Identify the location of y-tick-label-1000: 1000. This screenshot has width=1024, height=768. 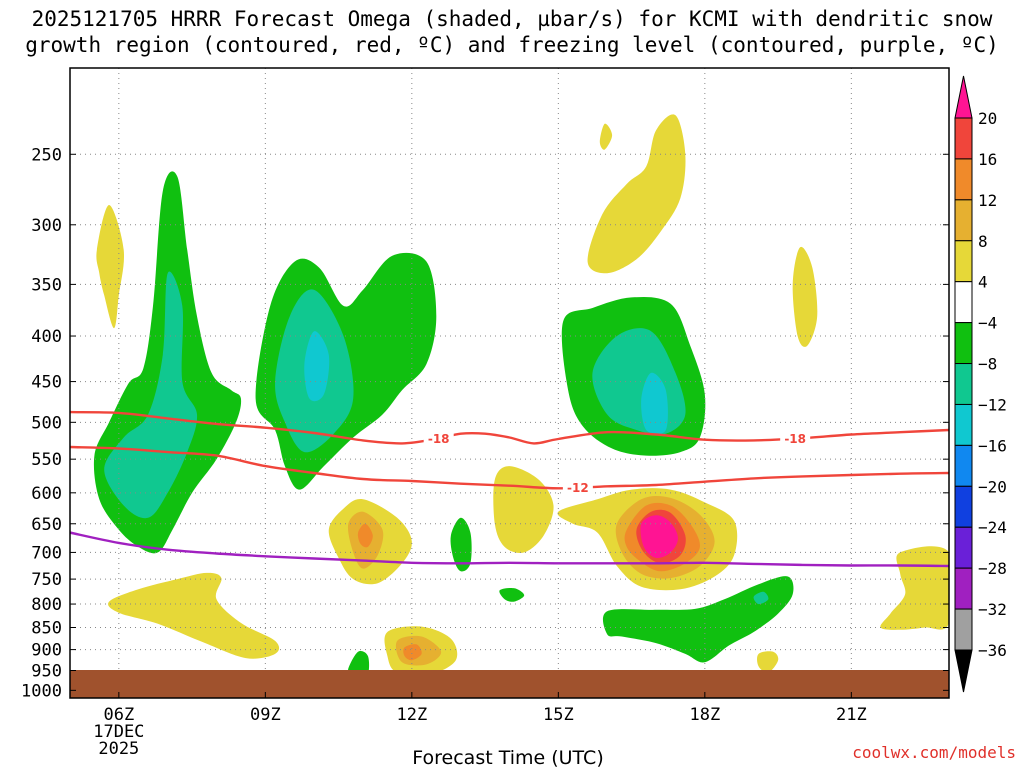
(41, 691).